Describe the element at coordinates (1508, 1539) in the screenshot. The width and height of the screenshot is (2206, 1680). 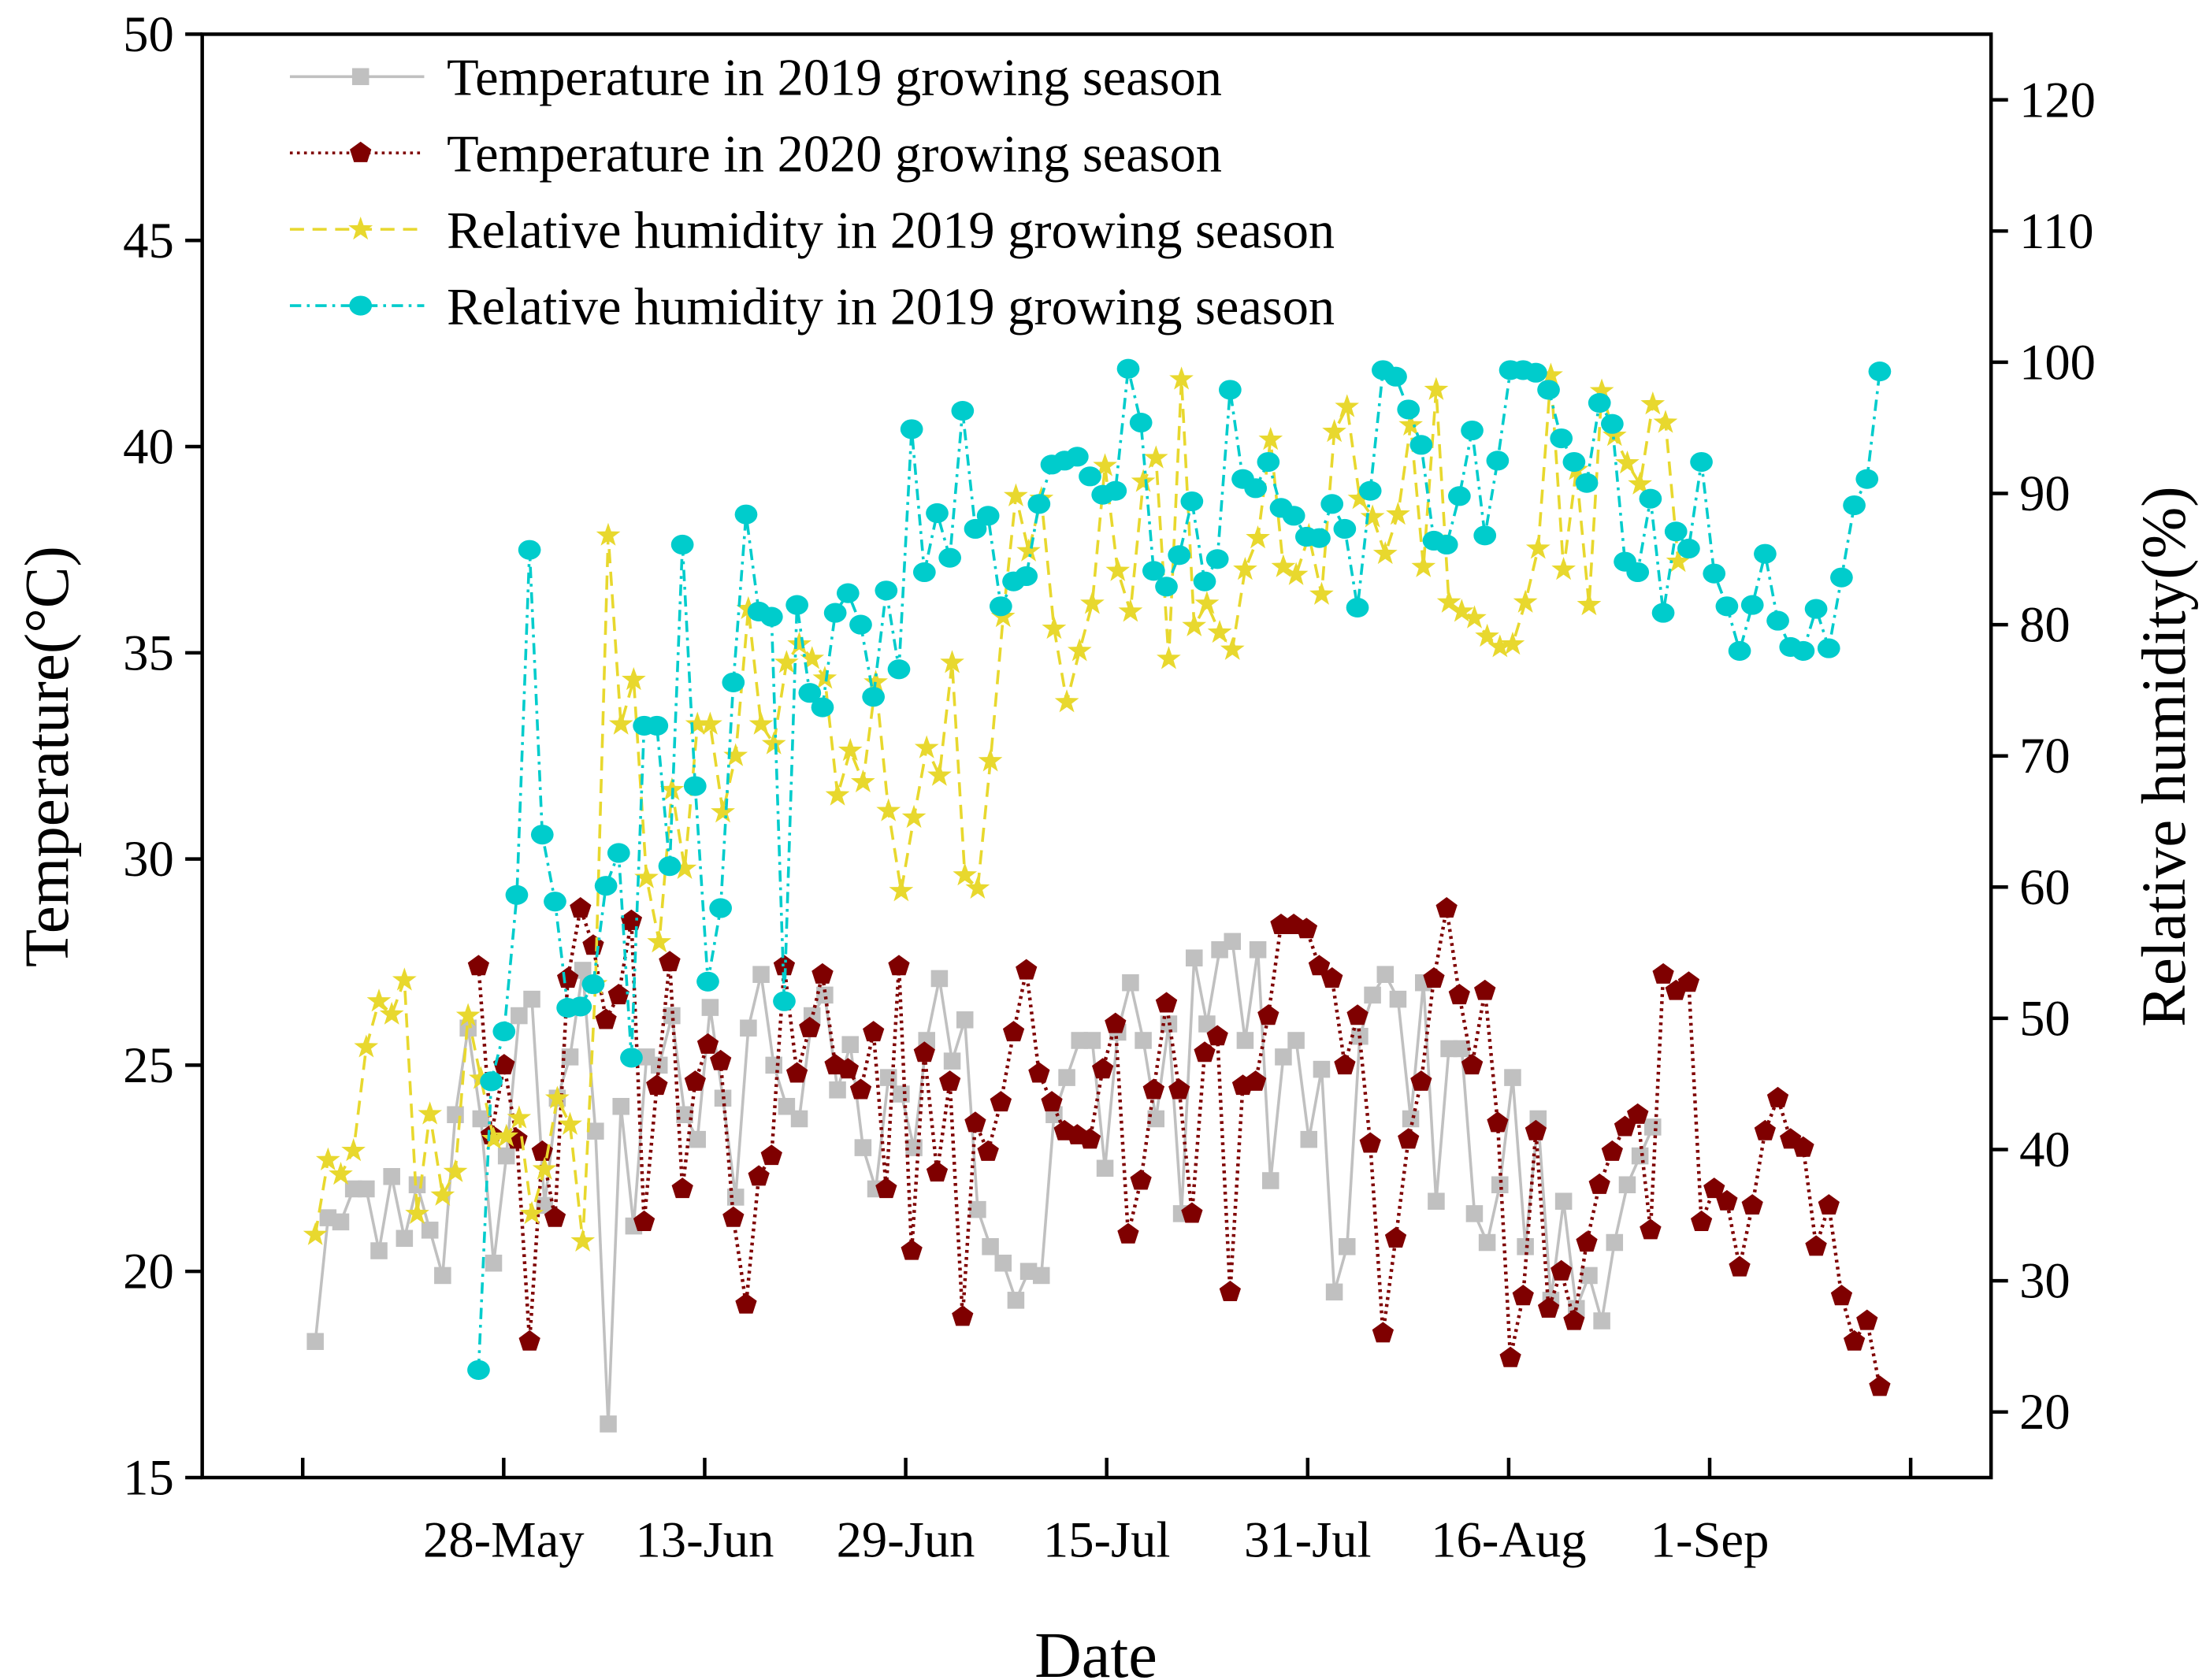
I see `x-tick-label: 16-Aug` at that location.